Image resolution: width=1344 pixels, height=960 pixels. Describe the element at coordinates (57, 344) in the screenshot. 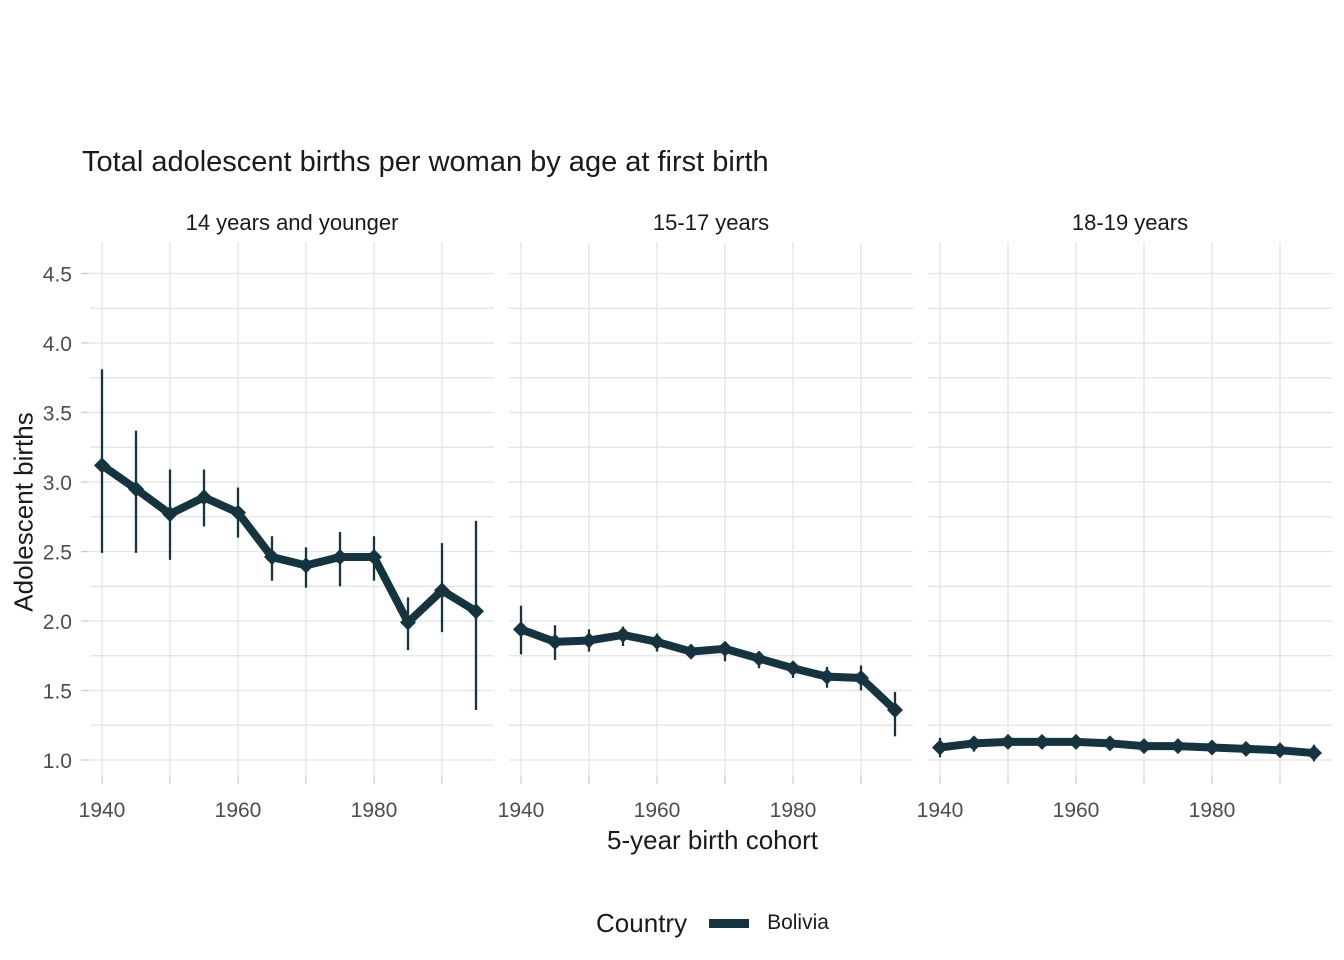

I see `y-tick-label: 4.0` at that location.